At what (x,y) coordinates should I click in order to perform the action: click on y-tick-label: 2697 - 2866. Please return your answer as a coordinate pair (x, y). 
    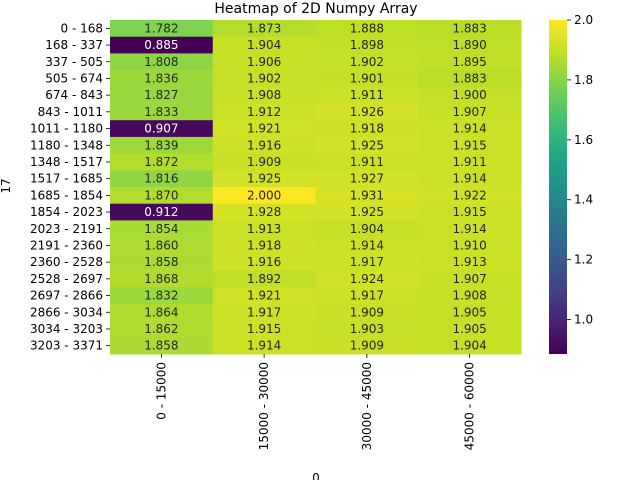
    Looking at the image, I should click on (66, 296).